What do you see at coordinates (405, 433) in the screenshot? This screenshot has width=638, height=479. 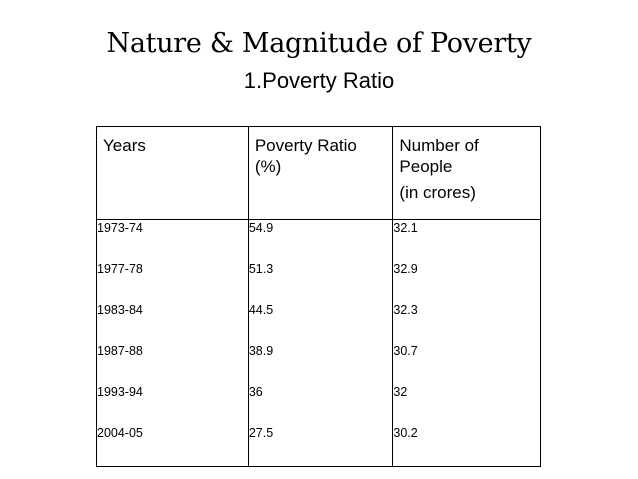 I see `people-cell: 30.2` at bounding box center [405, 433].